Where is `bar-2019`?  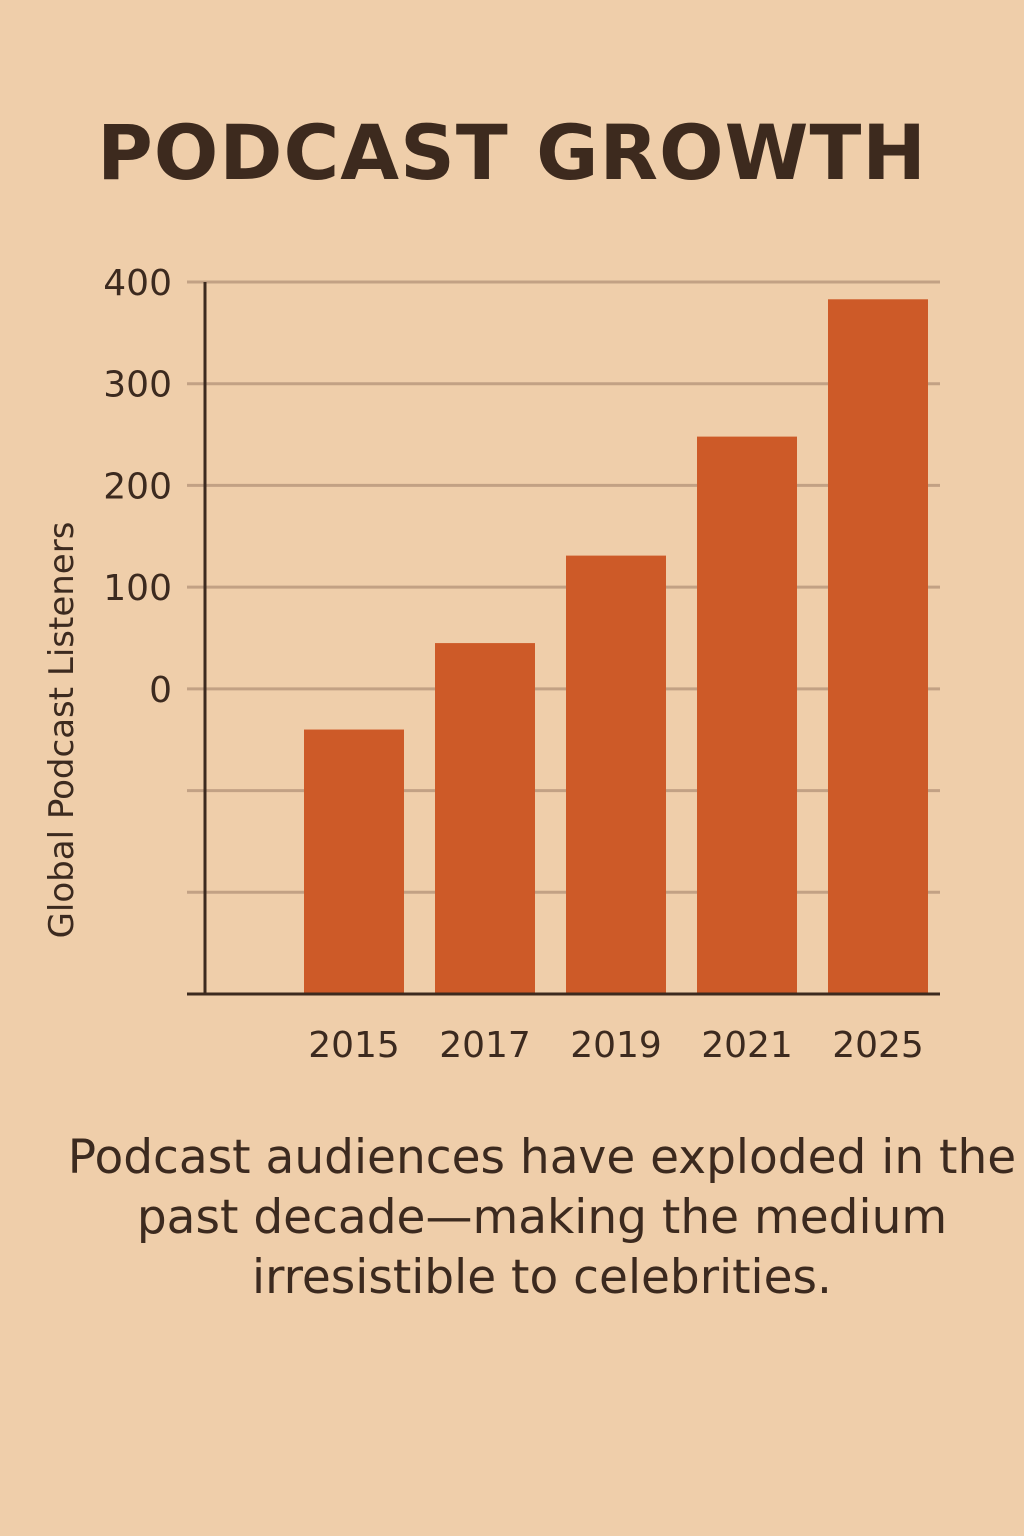
bar-2019 is located at coordinates (616, 774).